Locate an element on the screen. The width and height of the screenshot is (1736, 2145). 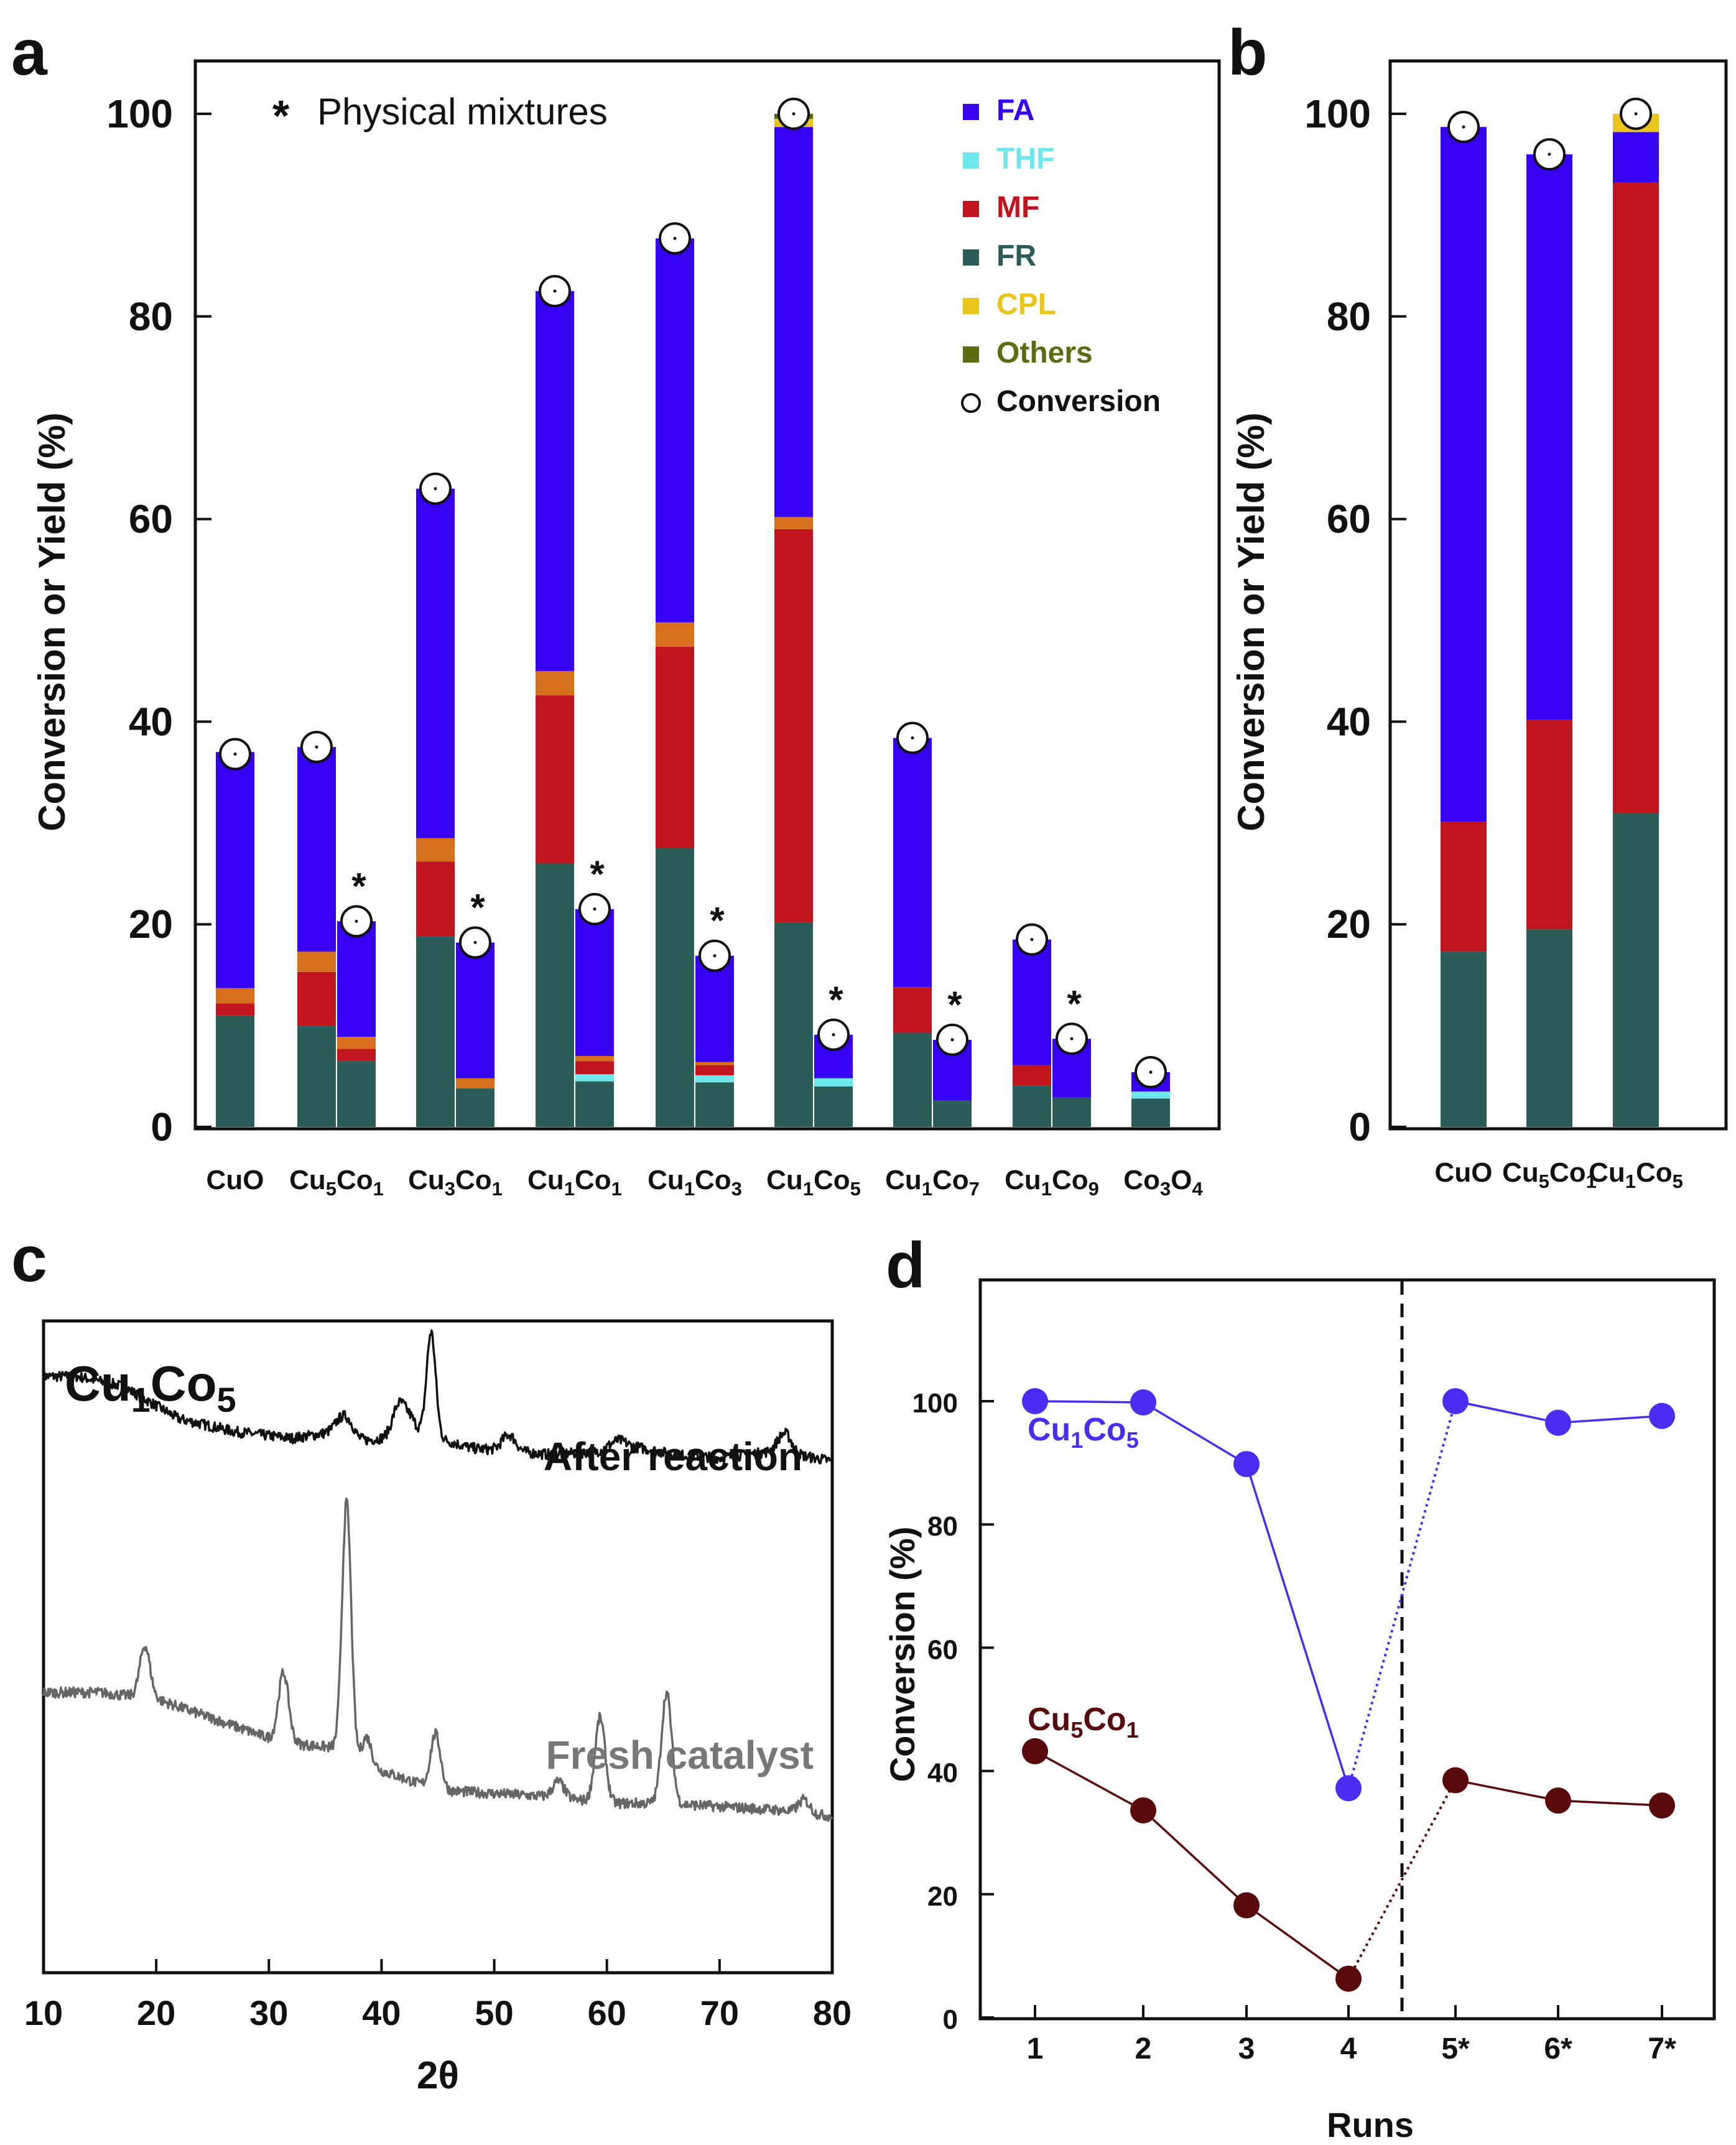
panel-d-x-tick-label: 7* is located at coordinates (1662, 2048).